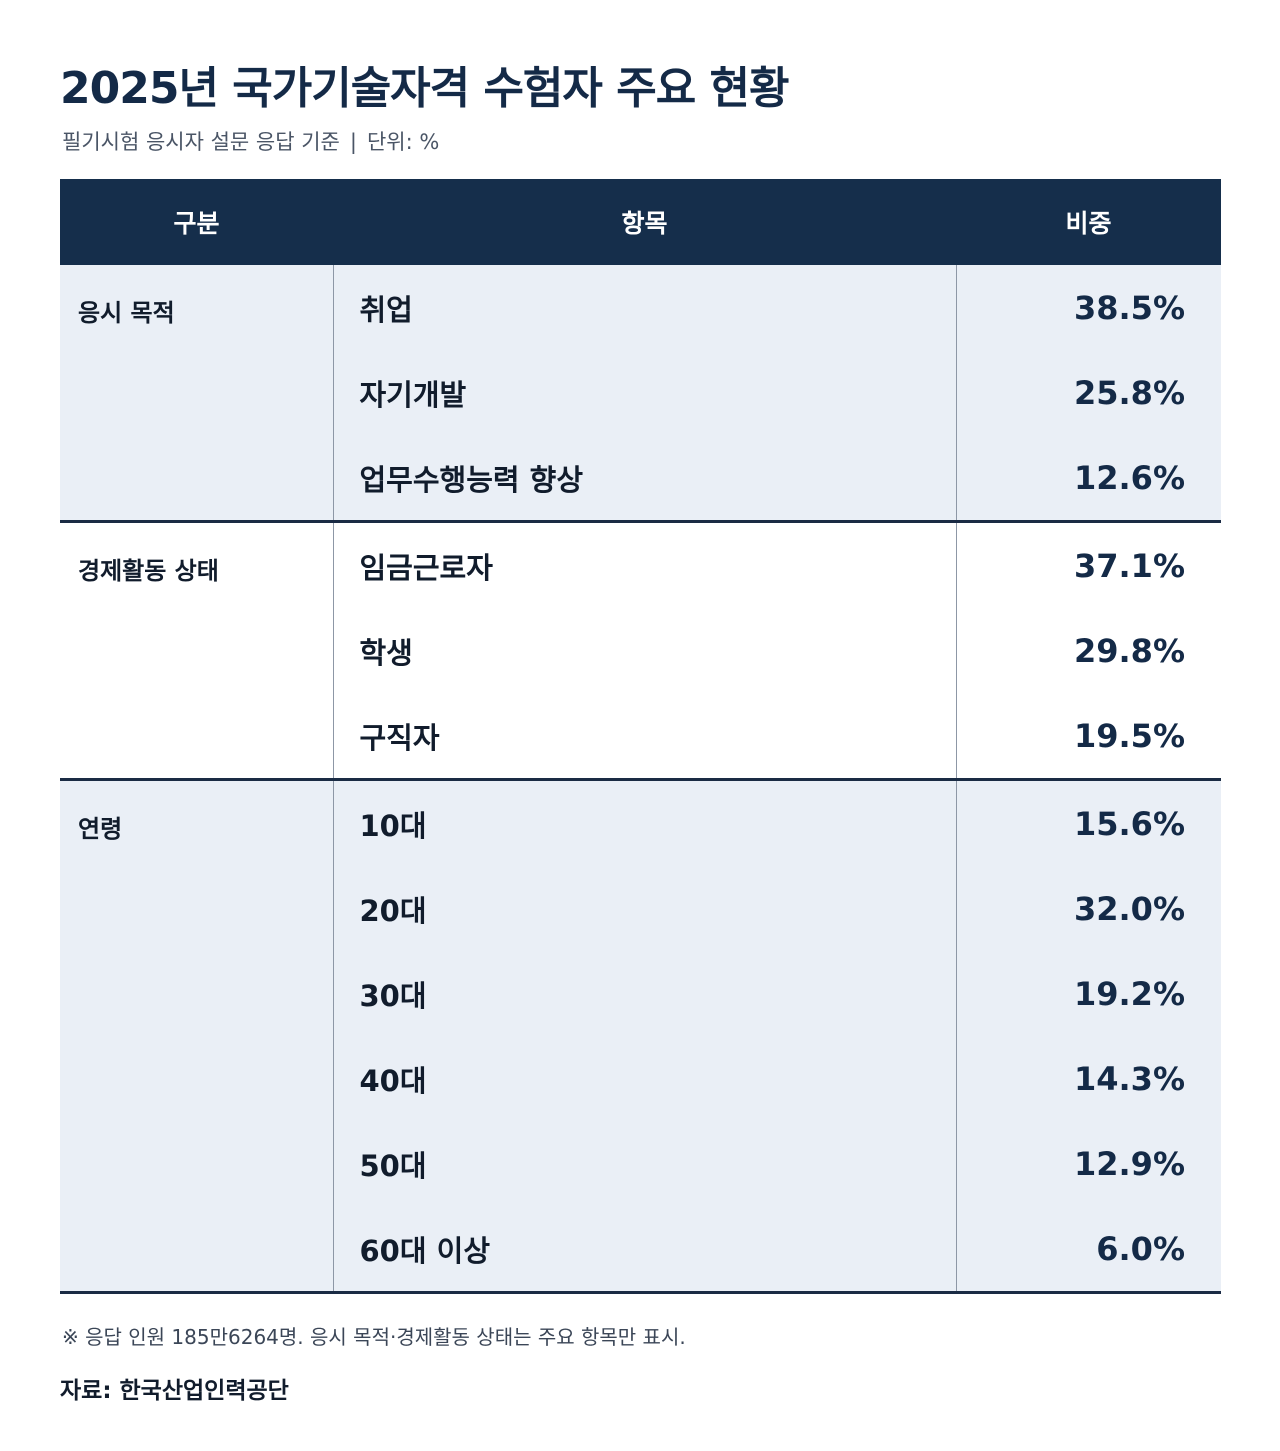 The height and width of the screenshot is (1451, 1280). What do you see at coordinates (645, 993) in the screenshot?
I see `item-cell: 30대` at bounding box center [645, 993].